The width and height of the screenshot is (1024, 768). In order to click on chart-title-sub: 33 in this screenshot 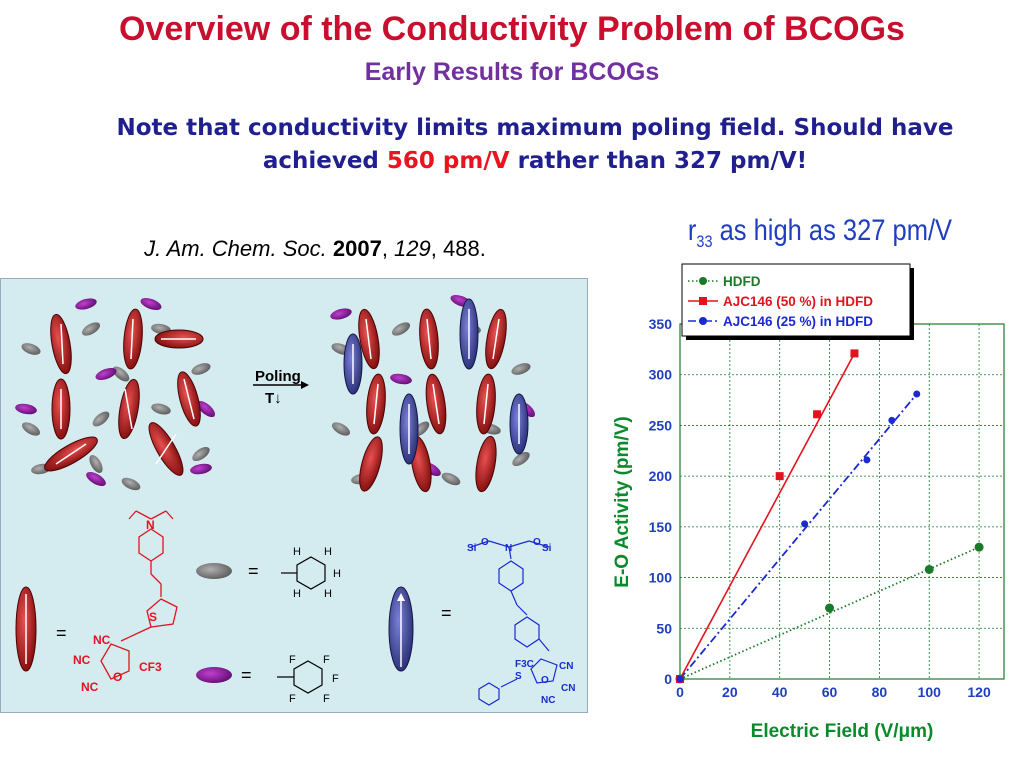, I will do `click(704, 241)`.